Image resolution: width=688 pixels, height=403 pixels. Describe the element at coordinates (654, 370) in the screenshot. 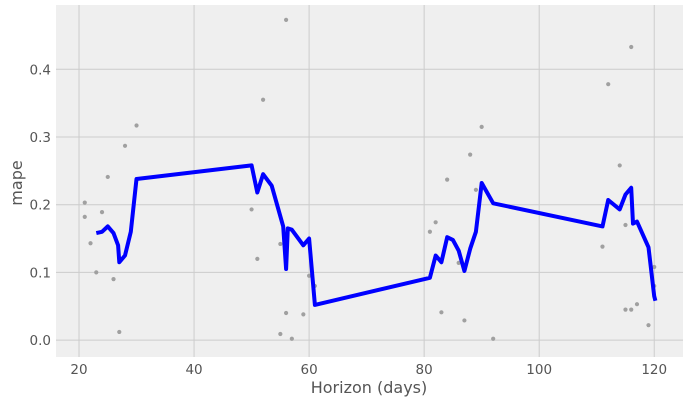

I see `x-tick-label: 120` at that location.